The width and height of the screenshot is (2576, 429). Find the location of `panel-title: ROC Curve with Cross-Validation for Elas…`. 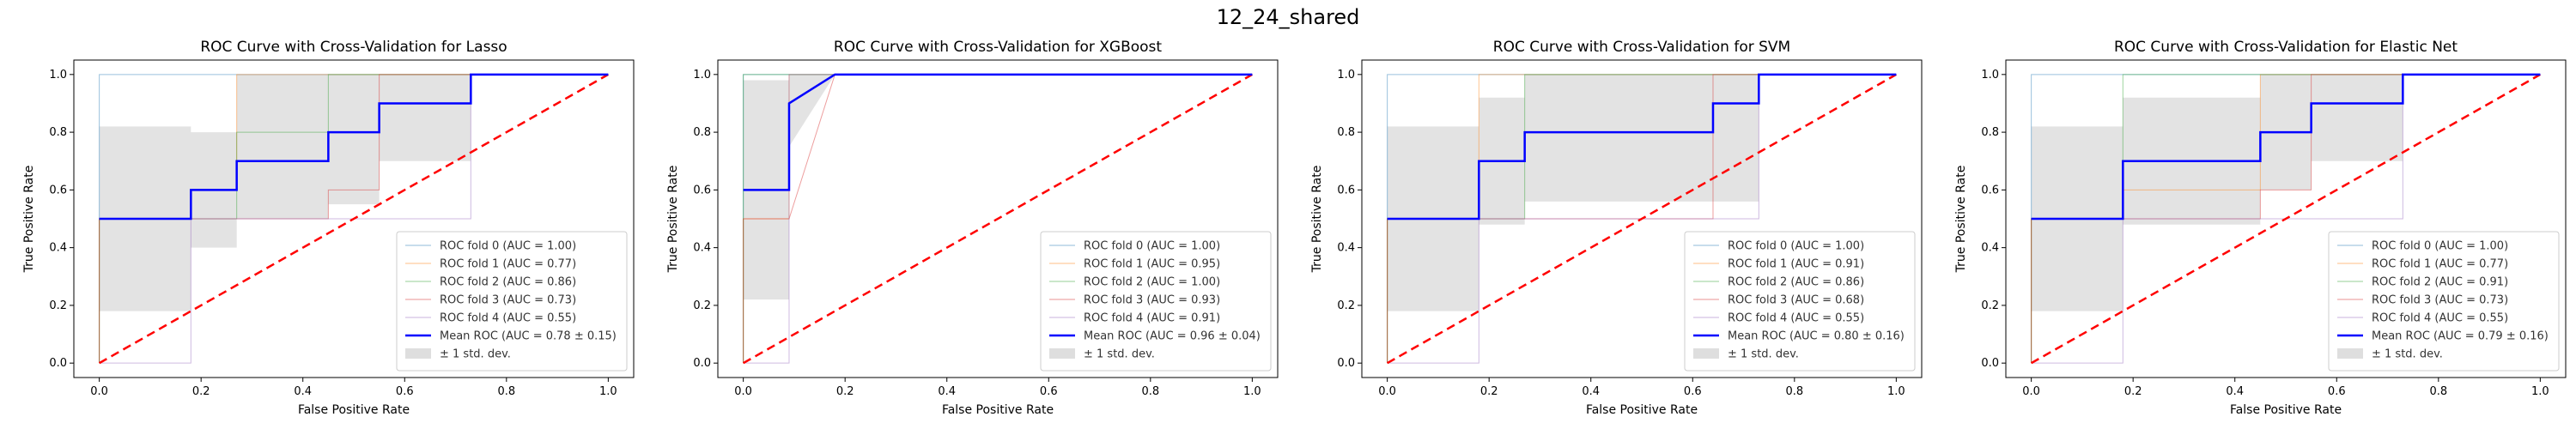

panel-title: ROC Curve with Cross-Validation for Elas… is located at coordinates (2286, 47).